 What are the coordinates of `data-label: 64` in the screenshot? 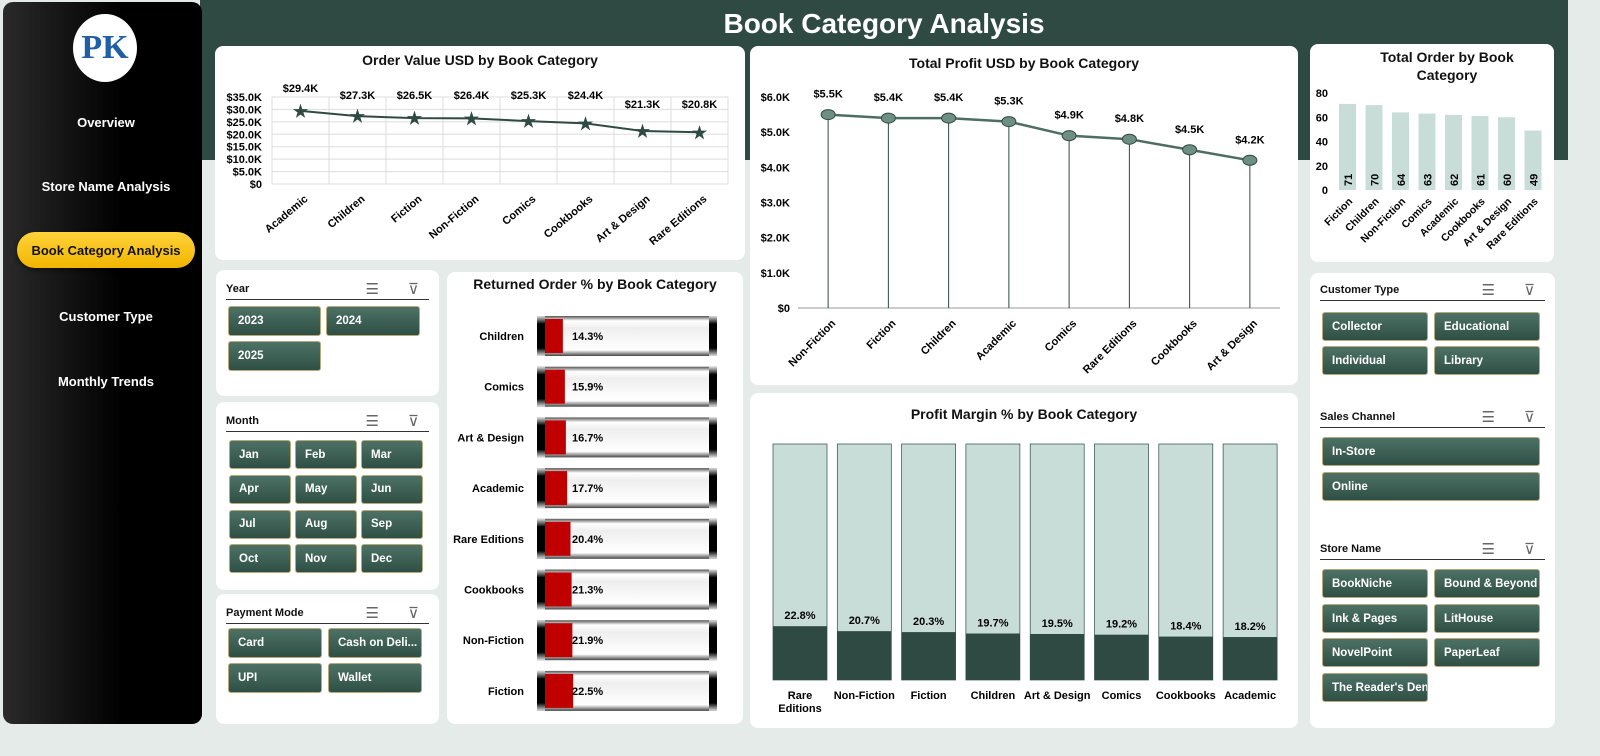 It's located at (1402, 179).